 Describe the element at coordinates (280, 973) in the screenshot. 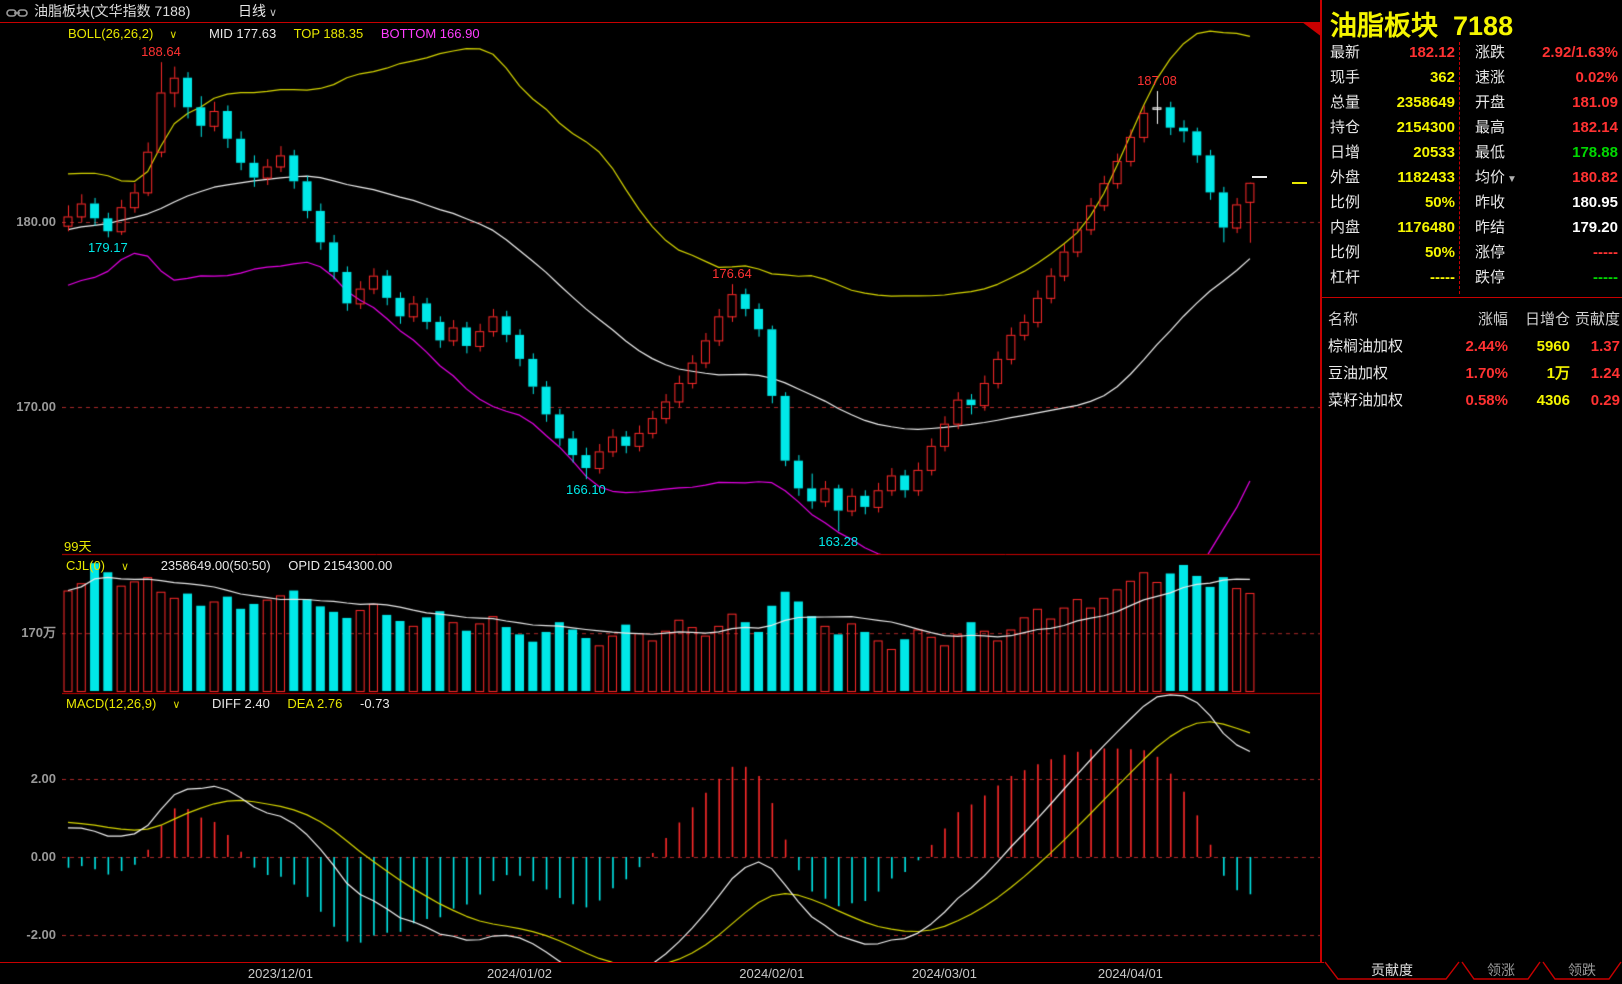

I see `x-axis-date-label: 2023/12/01` at that location.